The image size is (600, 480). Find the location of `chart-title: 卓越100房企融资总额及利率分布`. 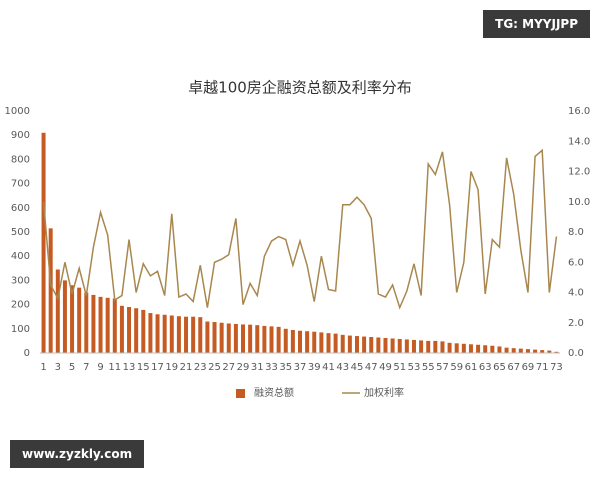

chart-title: 卓越100房企融资总额及利率分布 is located at coordinates (300, 88).